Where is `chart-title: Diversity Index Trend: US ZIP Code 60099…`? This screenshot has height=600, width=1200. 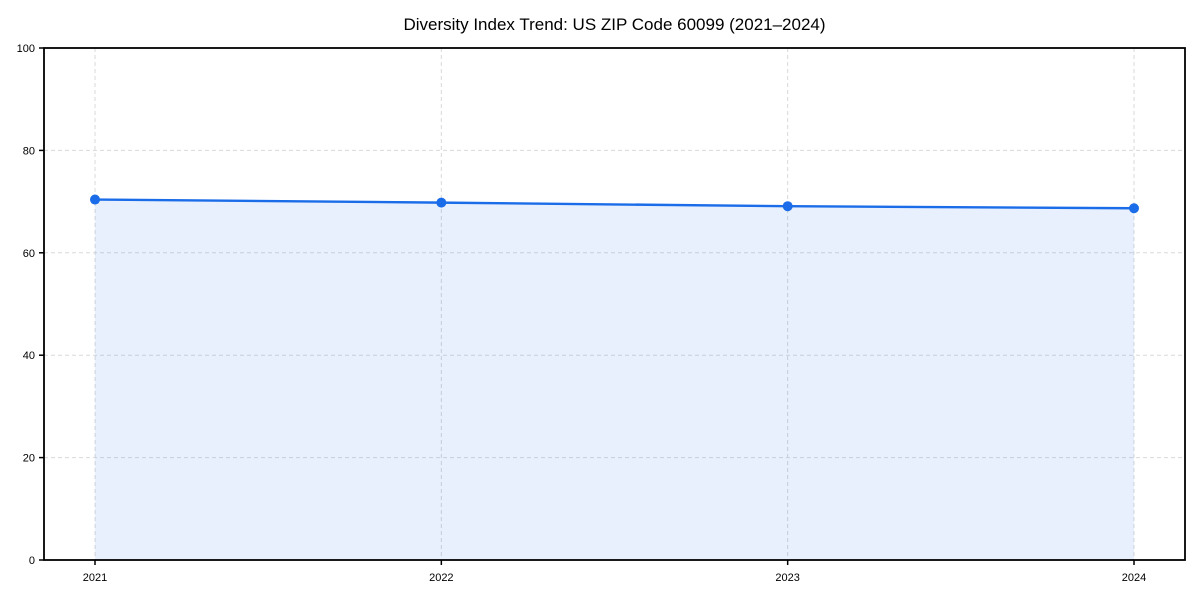 chart-title: Diversity Index Trend: US ZIP Code 60099… is located at coordinates (614, 24).